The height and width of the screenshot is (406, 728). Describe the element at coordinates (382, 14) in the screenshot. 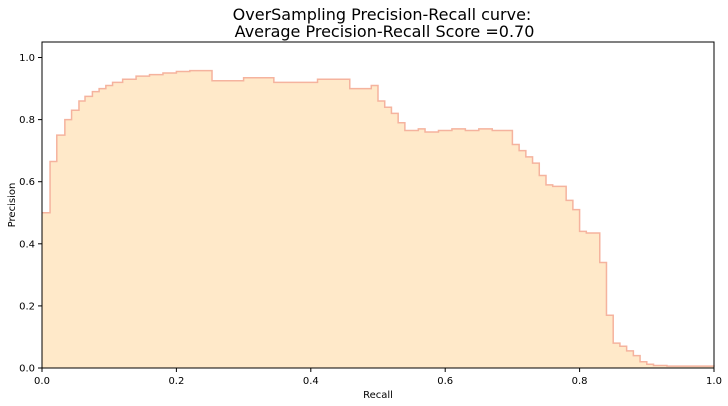

I see `chart-title-line1: OverSampling Precision-Recall curve:` at that location.